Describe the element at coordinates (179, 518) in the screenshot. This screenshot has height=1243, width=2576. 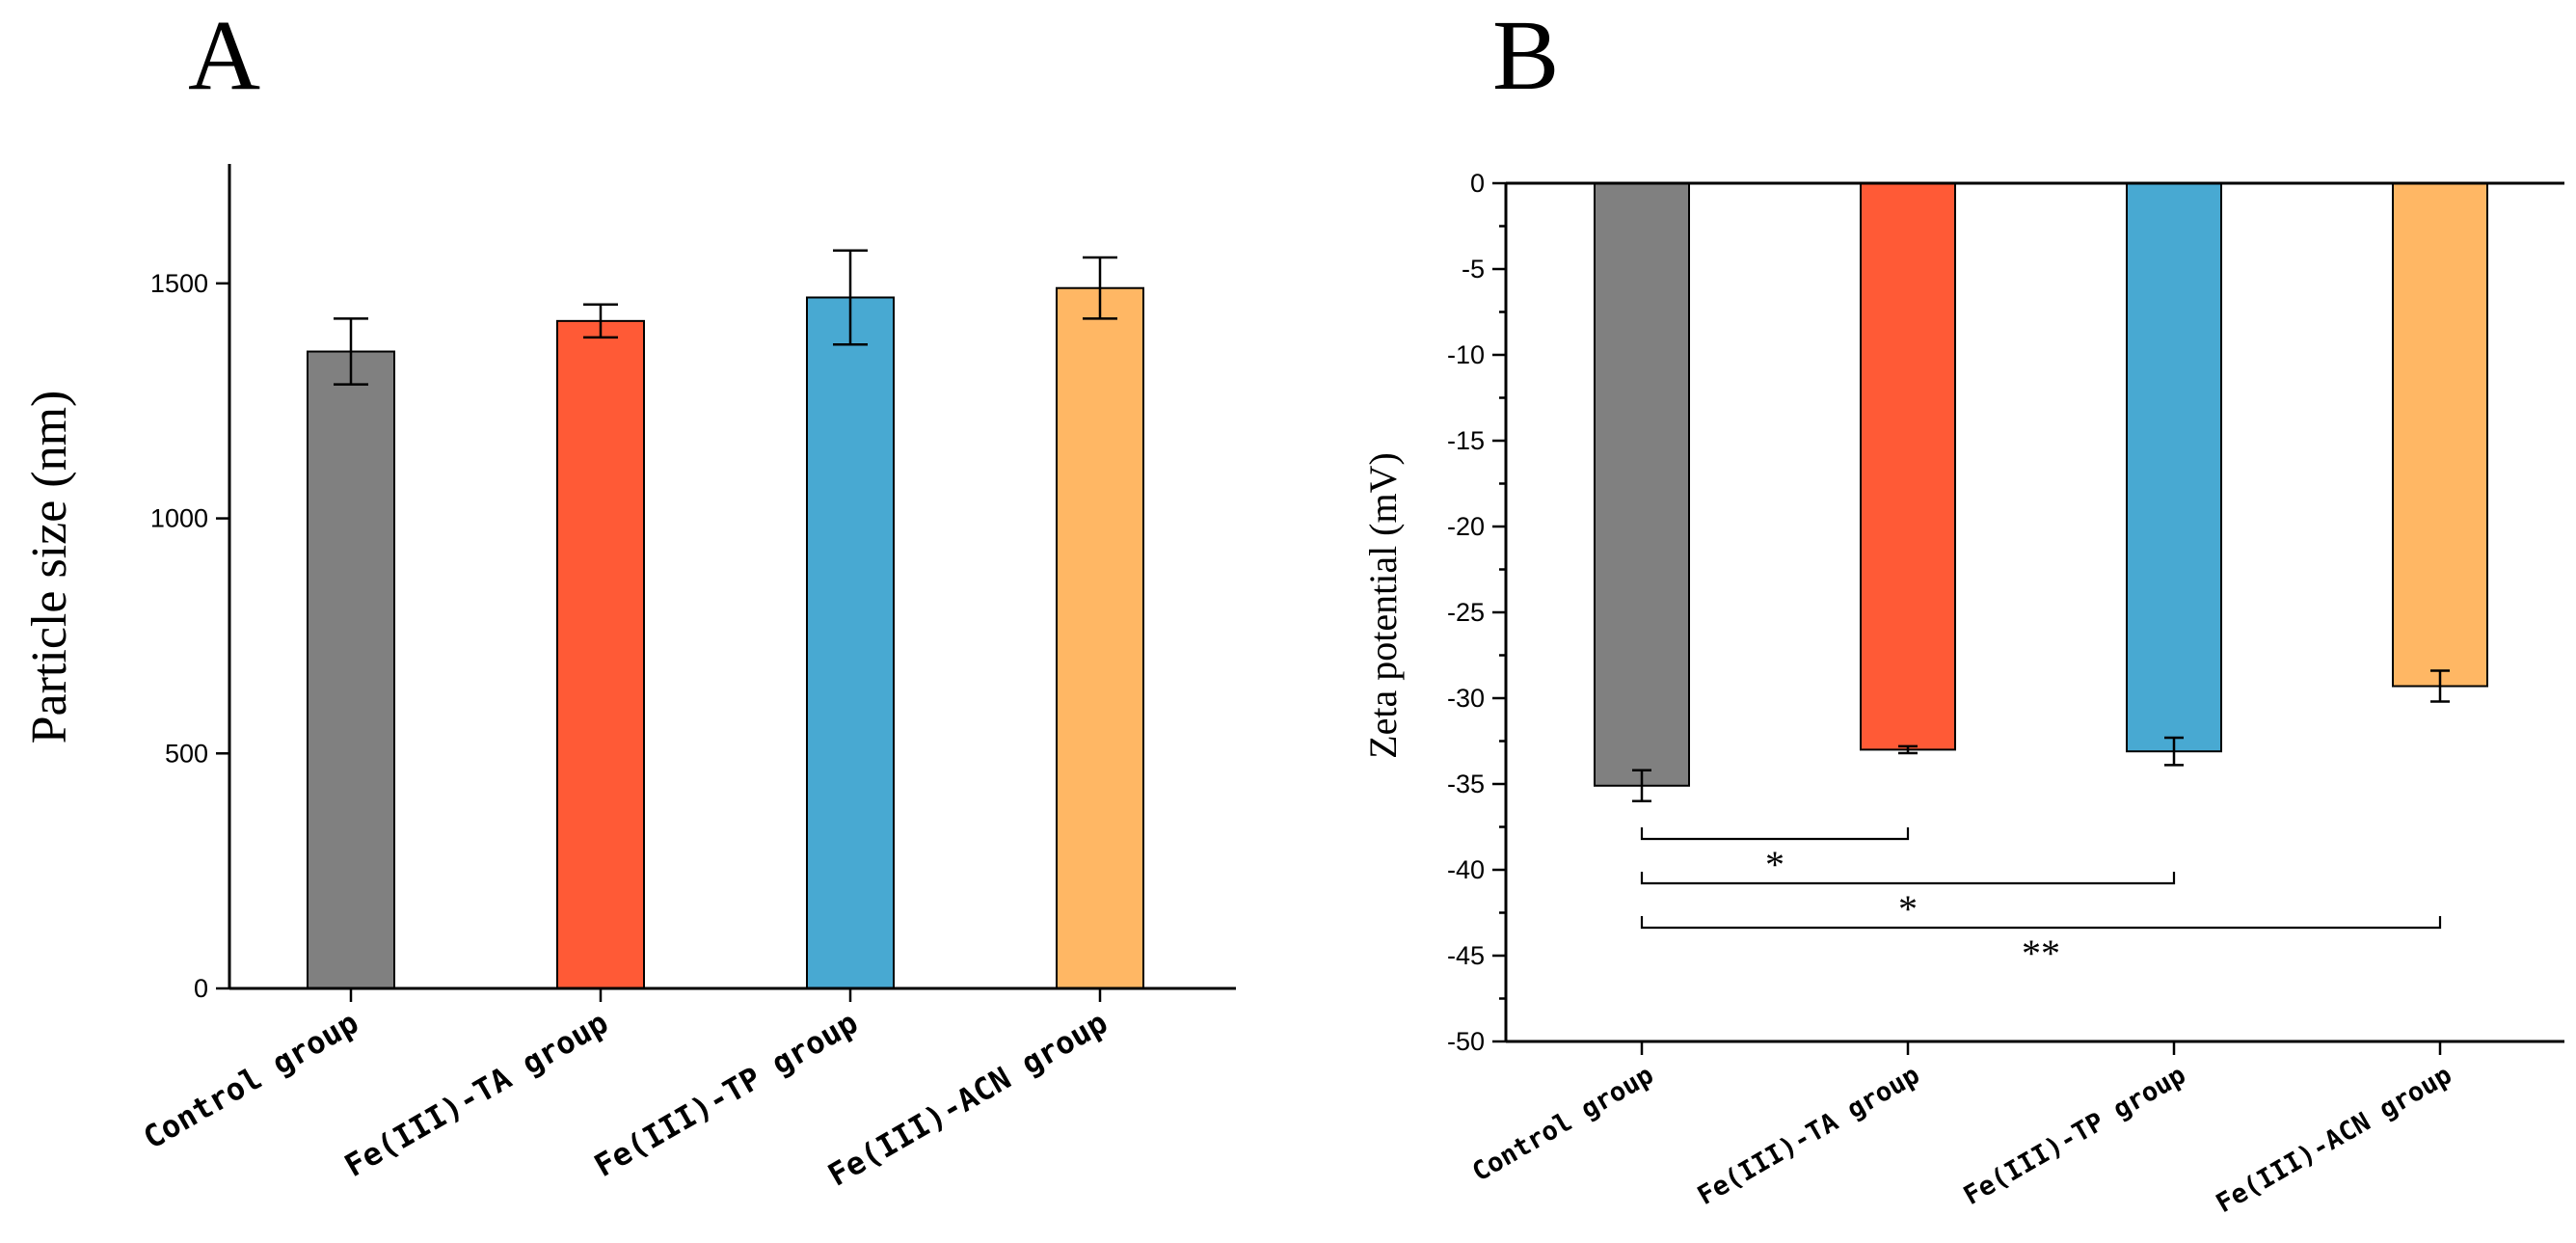
I see `y-tick-label-2: 1000` at that location.